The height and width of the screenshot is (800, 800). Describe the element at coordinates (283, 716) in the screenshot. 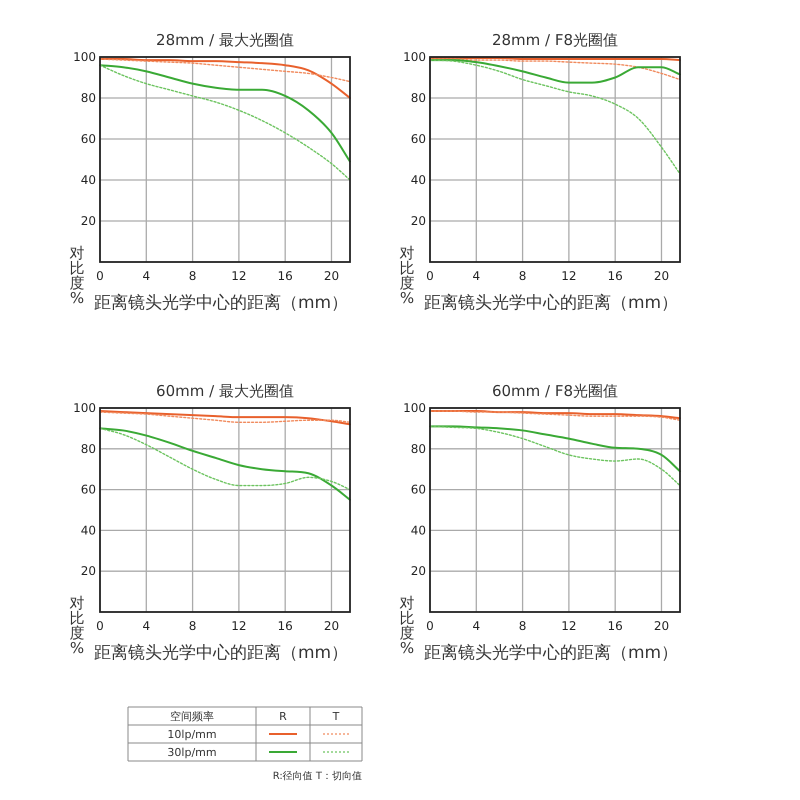

I see `text: R` at that location.